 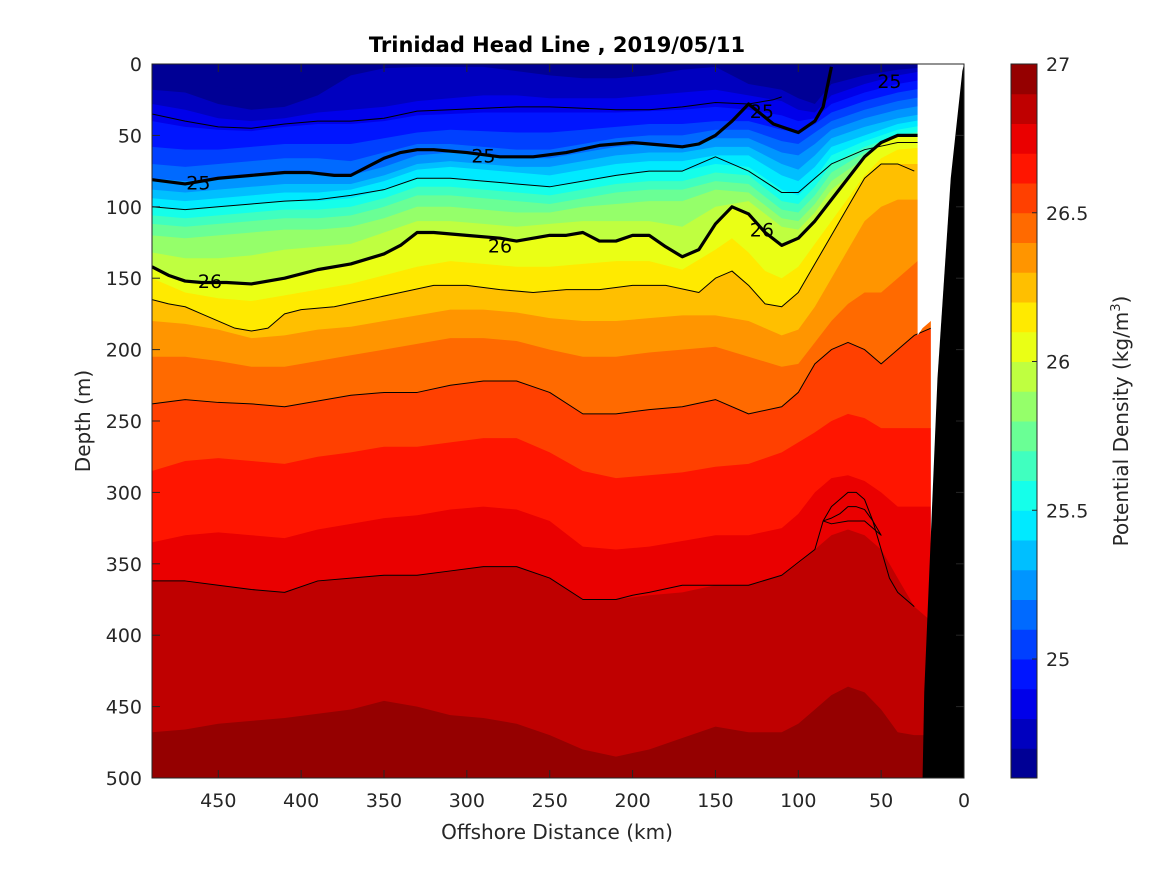 I want to click on colorbar-tick-label: 25, so click(x=1058, y=660).